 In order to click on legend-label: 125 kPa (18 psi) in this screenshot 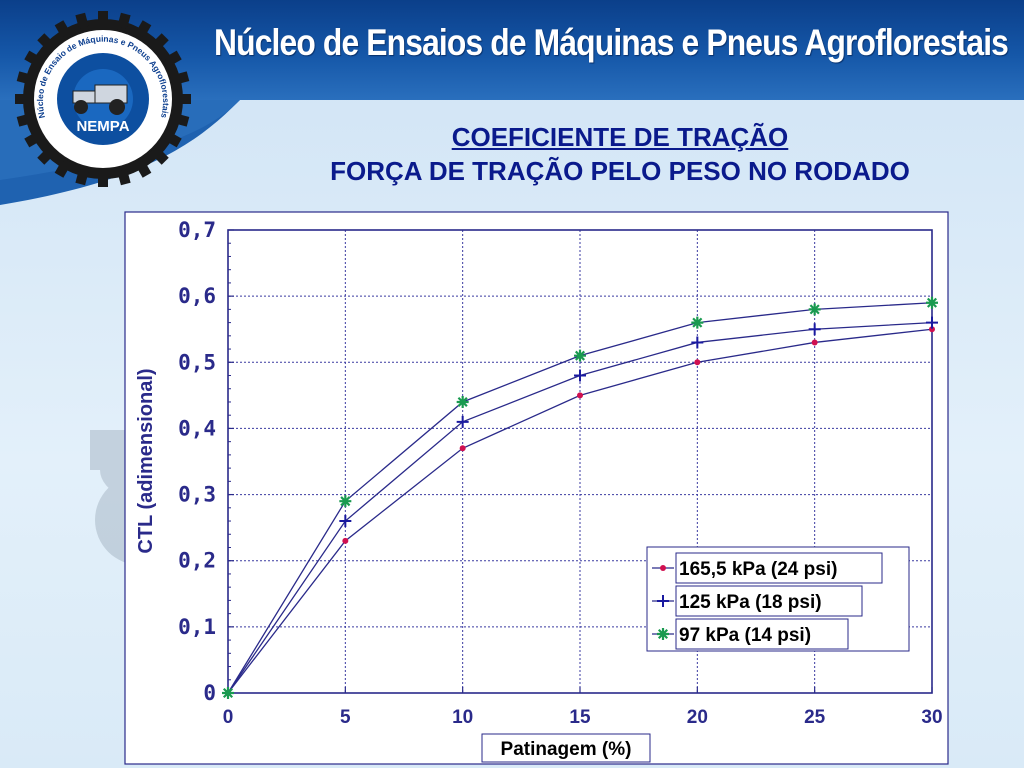, I will do `click(750, 602)`.